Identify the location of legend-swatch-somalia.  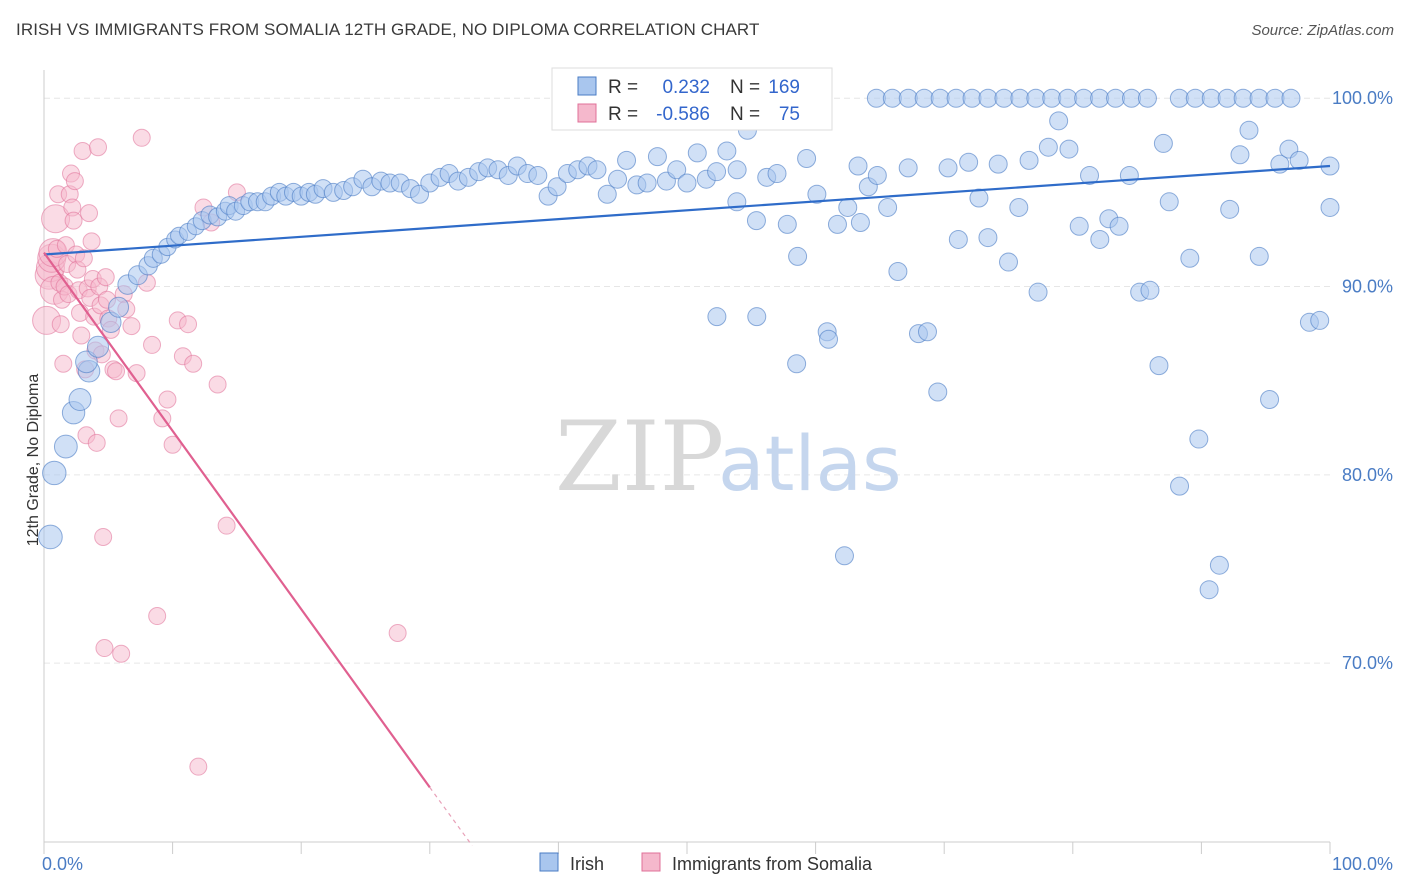
(651, 862).